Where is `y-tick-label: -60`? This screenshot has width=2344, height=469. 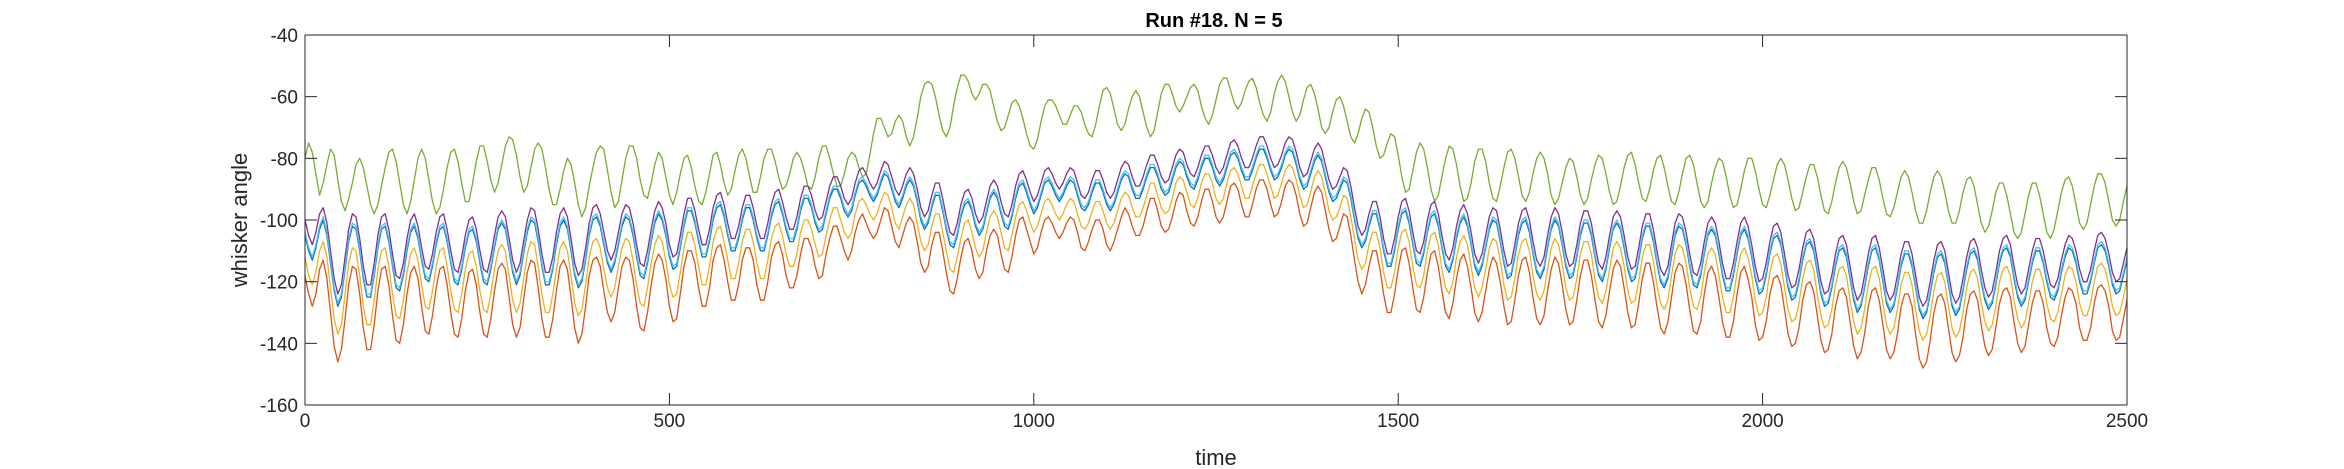 y-tick-label: -60 is located at coordinates (284, 98).